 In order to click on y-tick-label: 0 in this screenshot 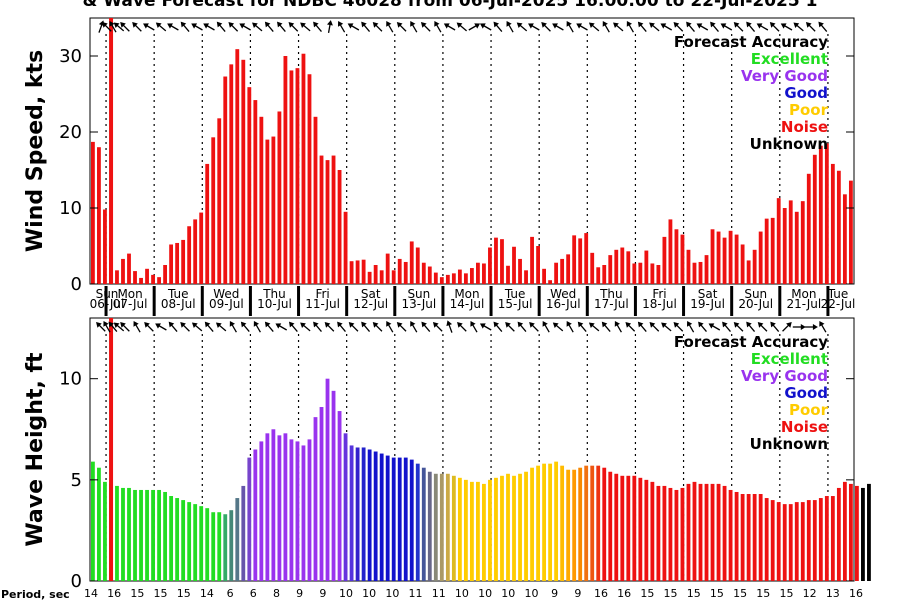, I will do `click(76, 581)`.